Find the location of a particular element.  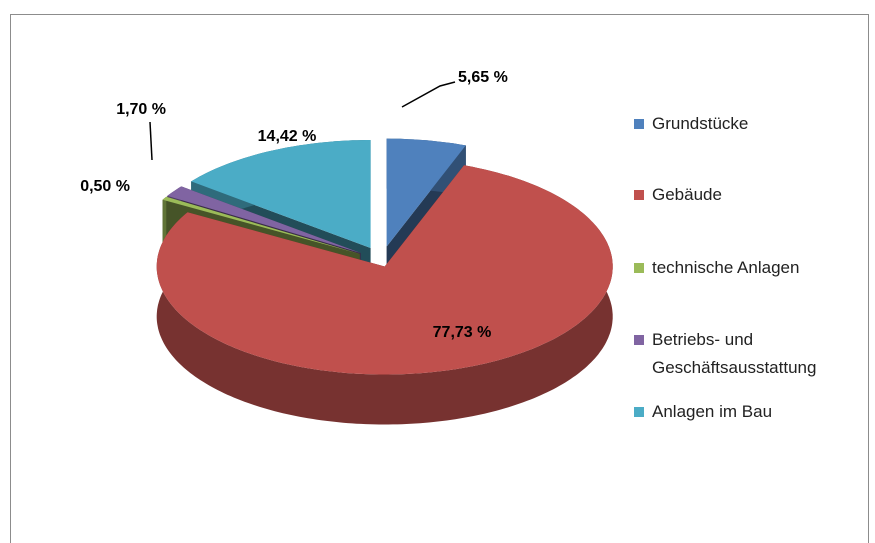

legend-item: Gebäude is located at coordinates (750, 195).